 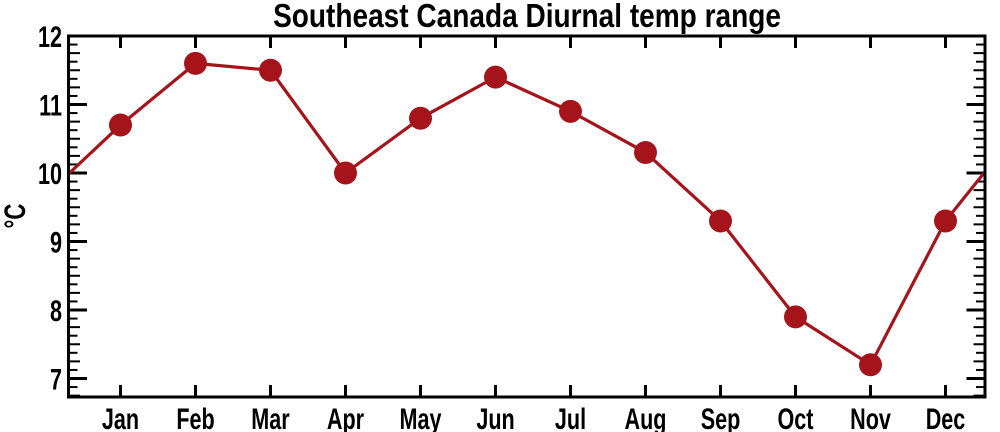 What do you see at coordinates (796, 416) in the screenshot?
I see `x-tick-label-oct: Oct` at bounding box center [796, 416].